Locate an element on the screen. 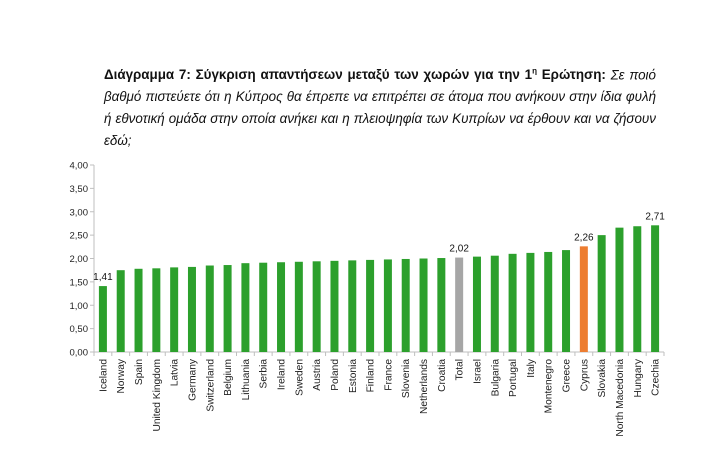 The height and width of the screenshot is (471, 701). x-tick-label: Ireland is located at coordinates (282, 374).